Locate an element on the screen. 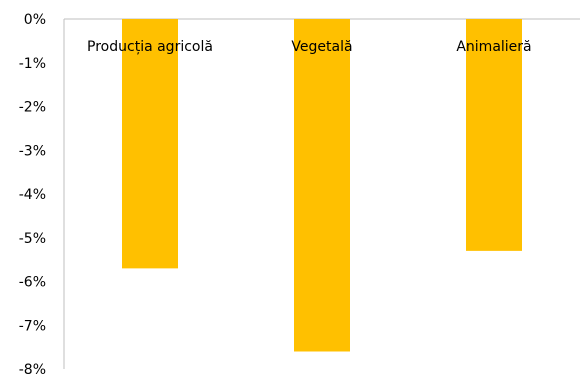 The width and height of the screenshot is (581, 374). category-label: Producția agricolă is located at coordinates (150, 47).